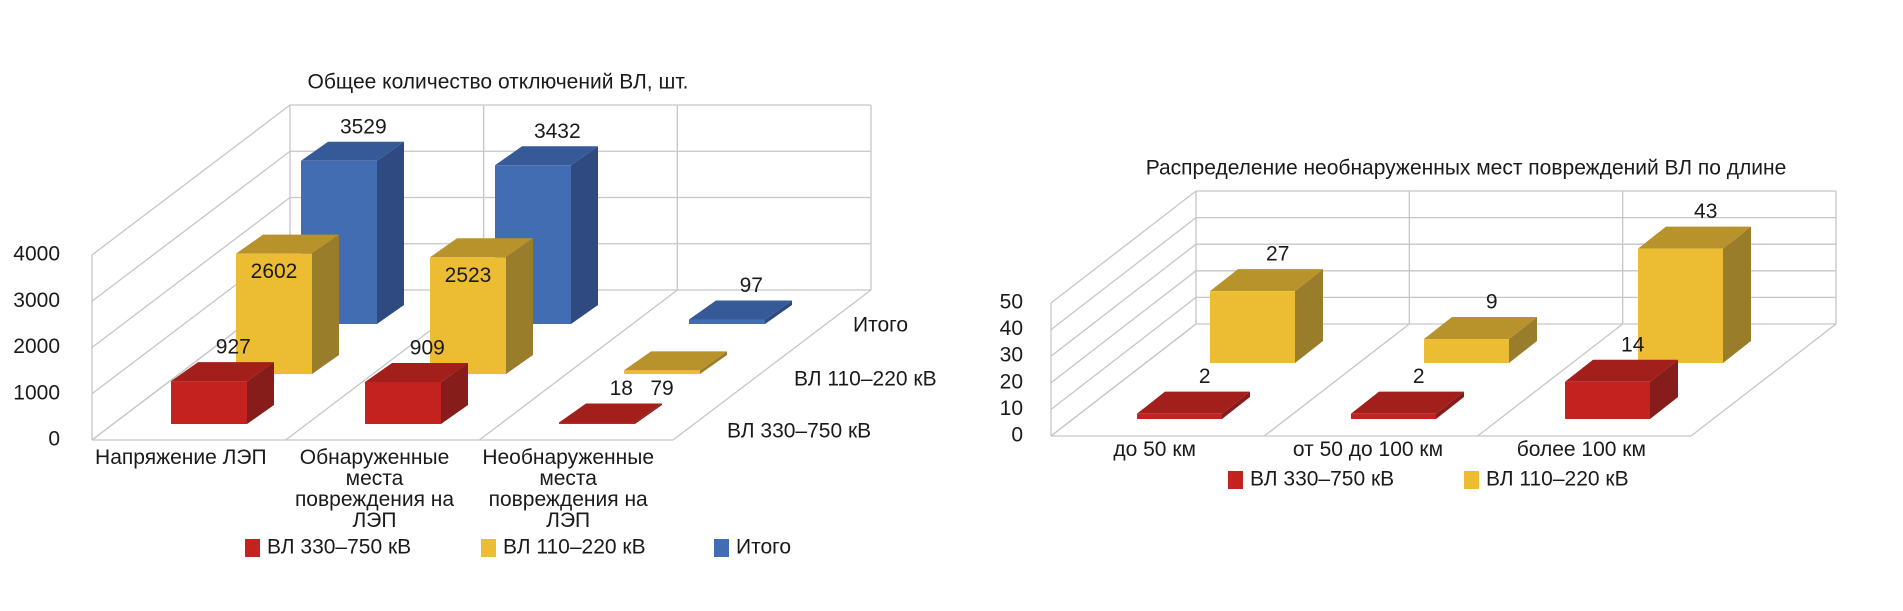  What do you see at coordinates (1011, 328) in the screenshot?
I see `y-tick-label: 40` at bounding box center [1011, 328].